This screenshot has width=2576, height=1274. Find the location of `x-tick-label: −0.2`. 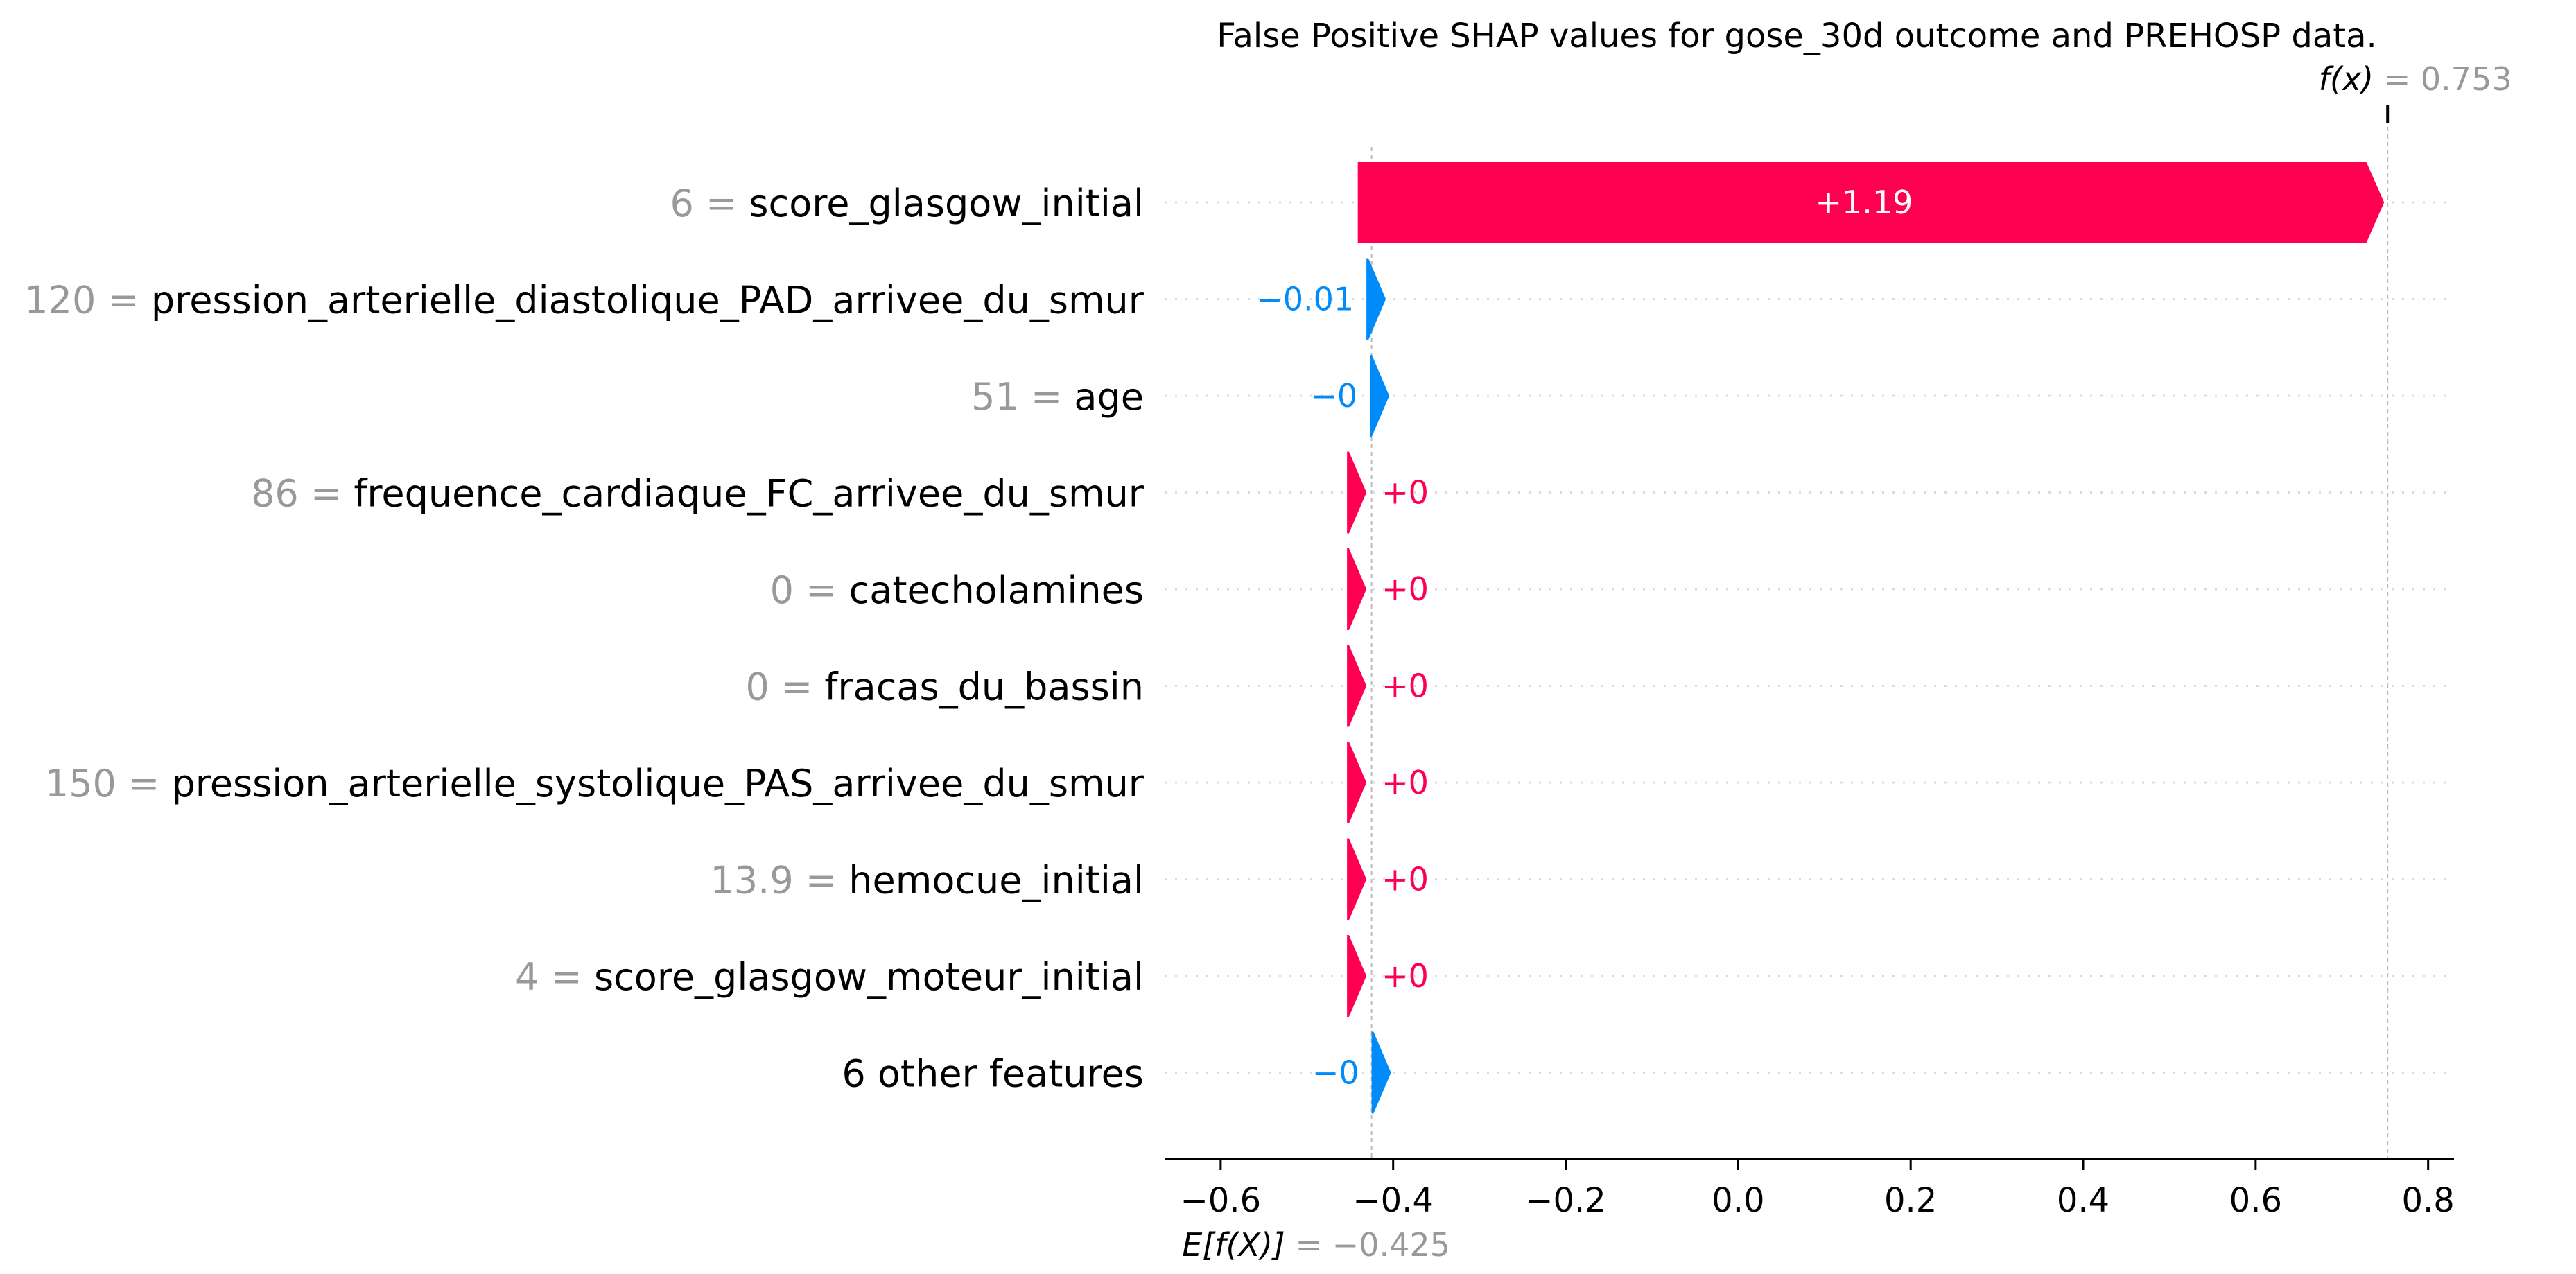

x-tick-label: −0.2 is located at coordinates (1565, 1200).